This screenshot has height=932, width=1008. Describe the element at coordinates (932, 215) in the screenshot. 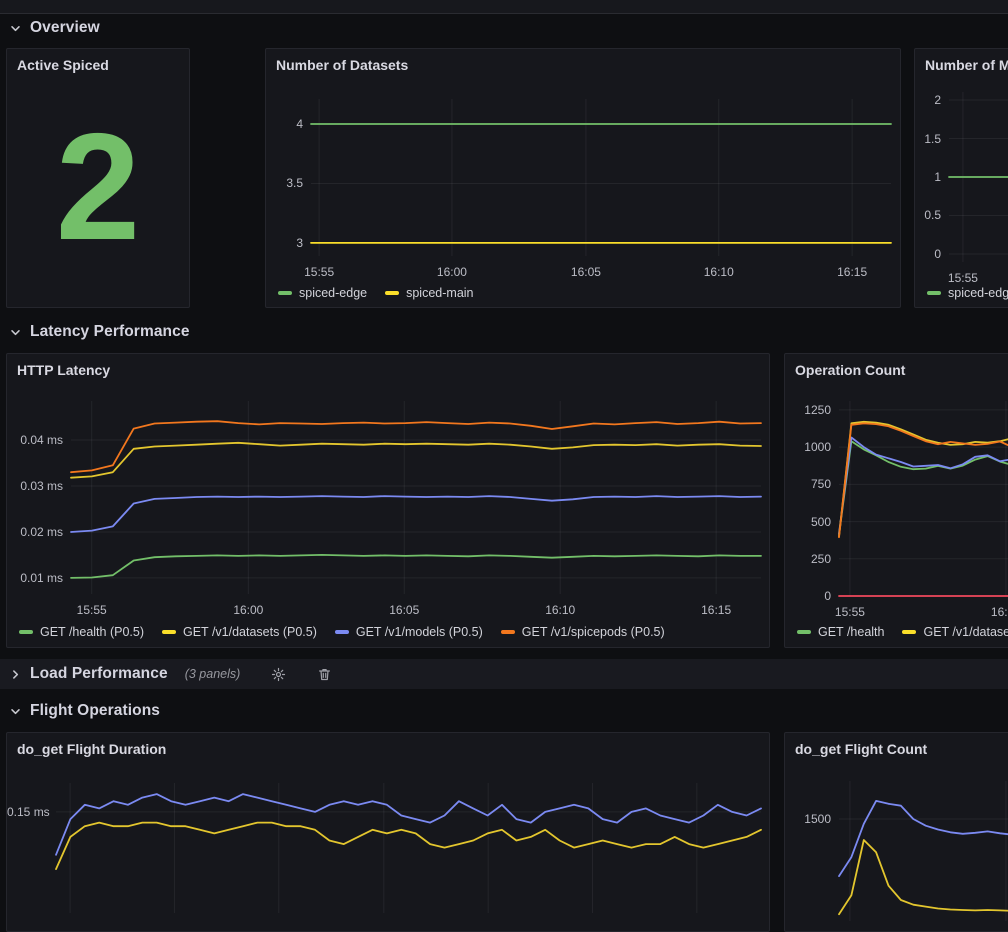

I see `y-tick-label: 0.5` at that location.